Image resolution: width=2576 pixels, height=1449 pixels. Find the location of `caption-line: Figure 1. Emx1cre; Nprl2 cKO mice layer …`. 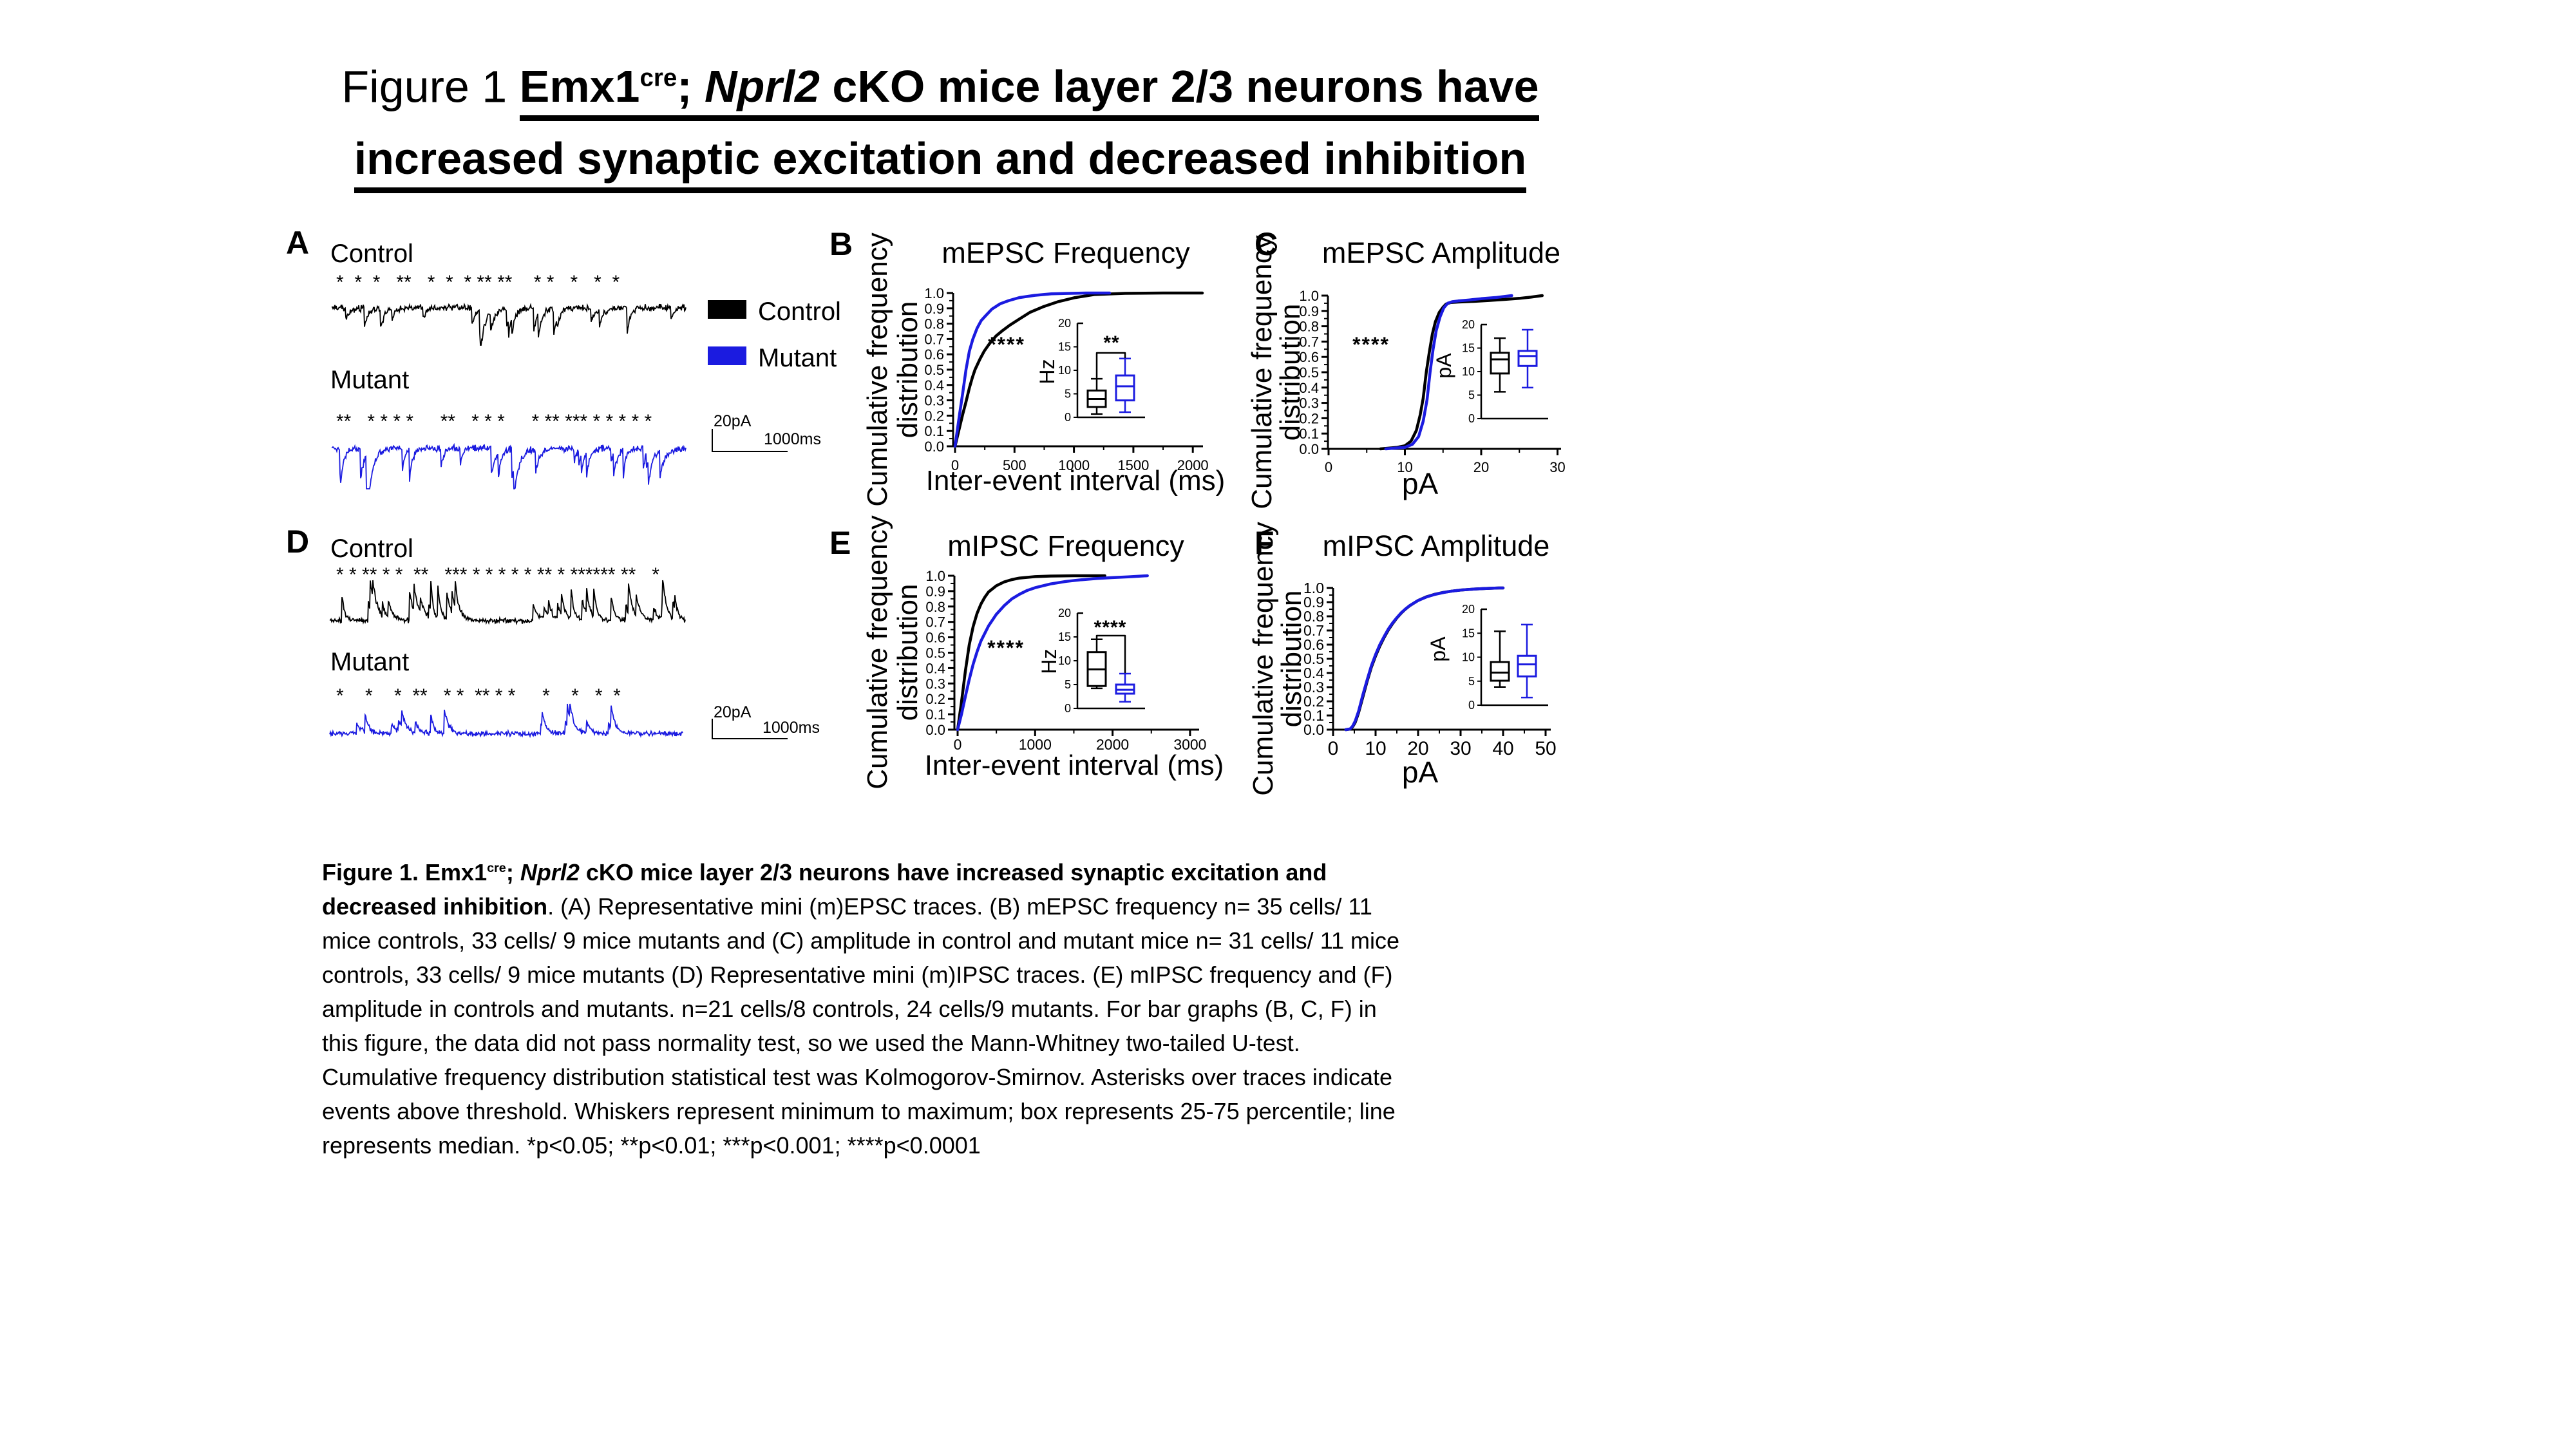

caption-line: Figure 1. Emx1cre; Nprl2 cKO mice layer … is located at coordinates (824, 873).